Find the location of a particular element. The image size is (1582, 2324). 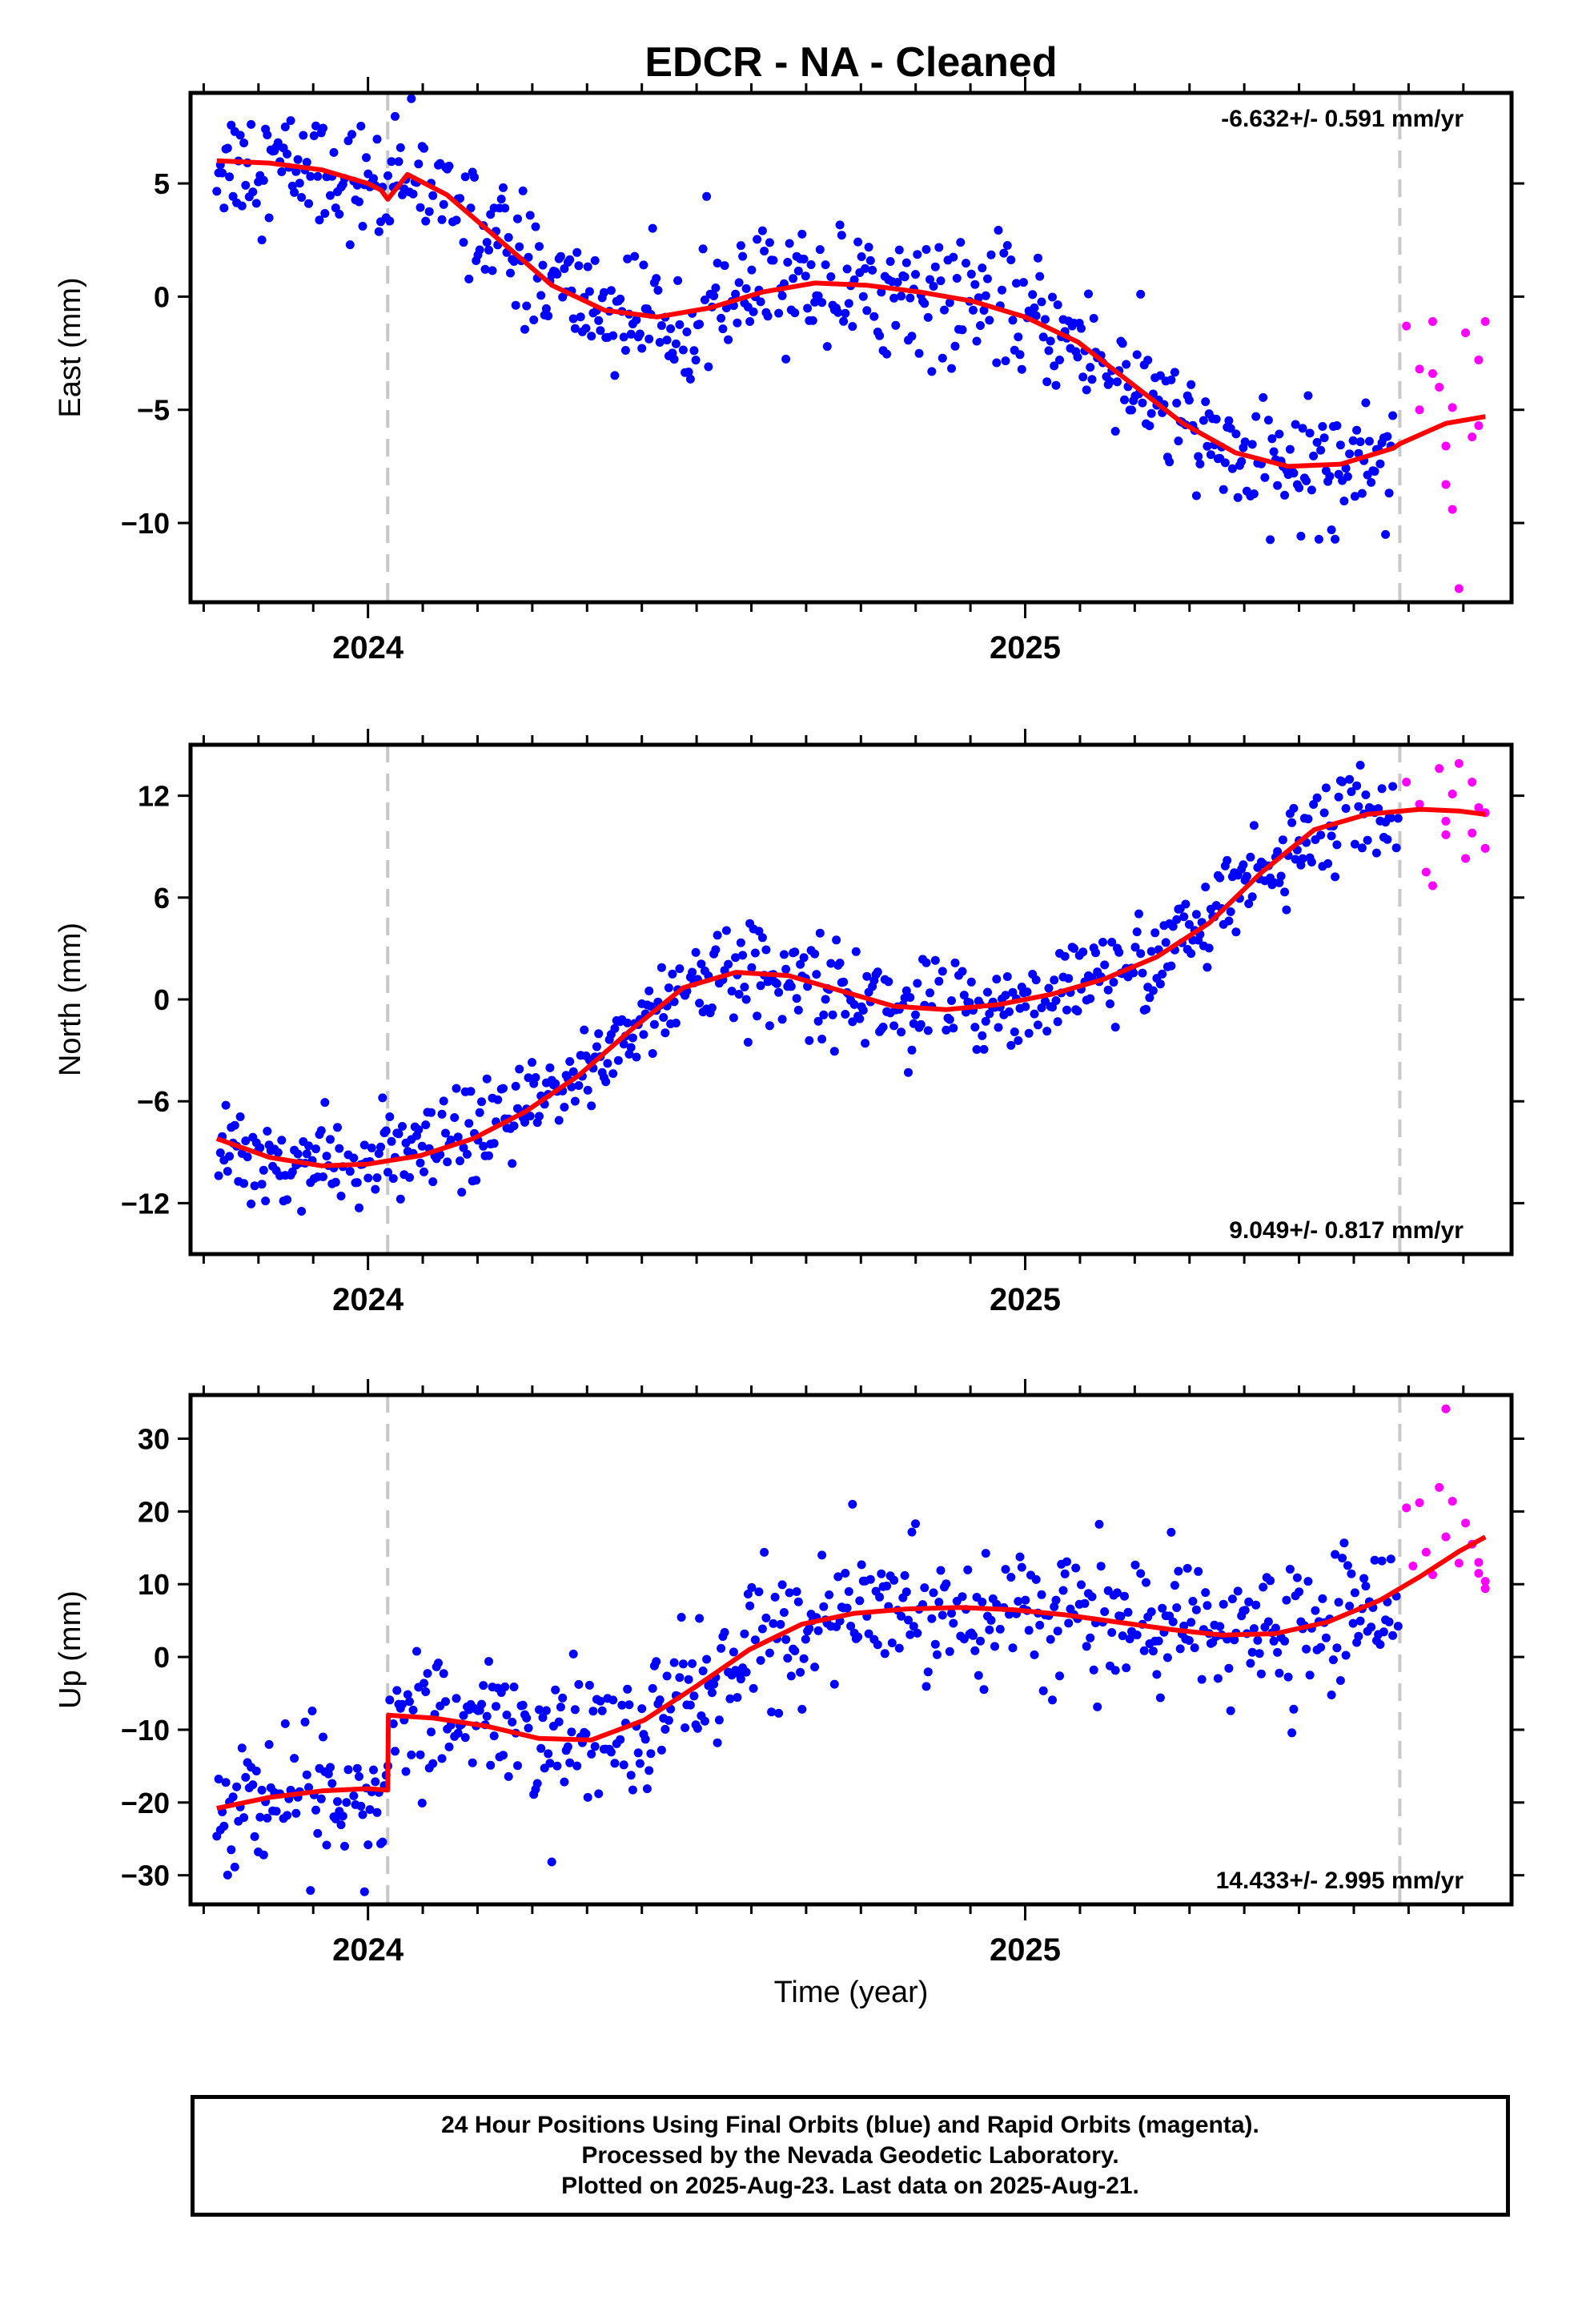

east-ytick-label: −5 is located at coordinates (154, 410).